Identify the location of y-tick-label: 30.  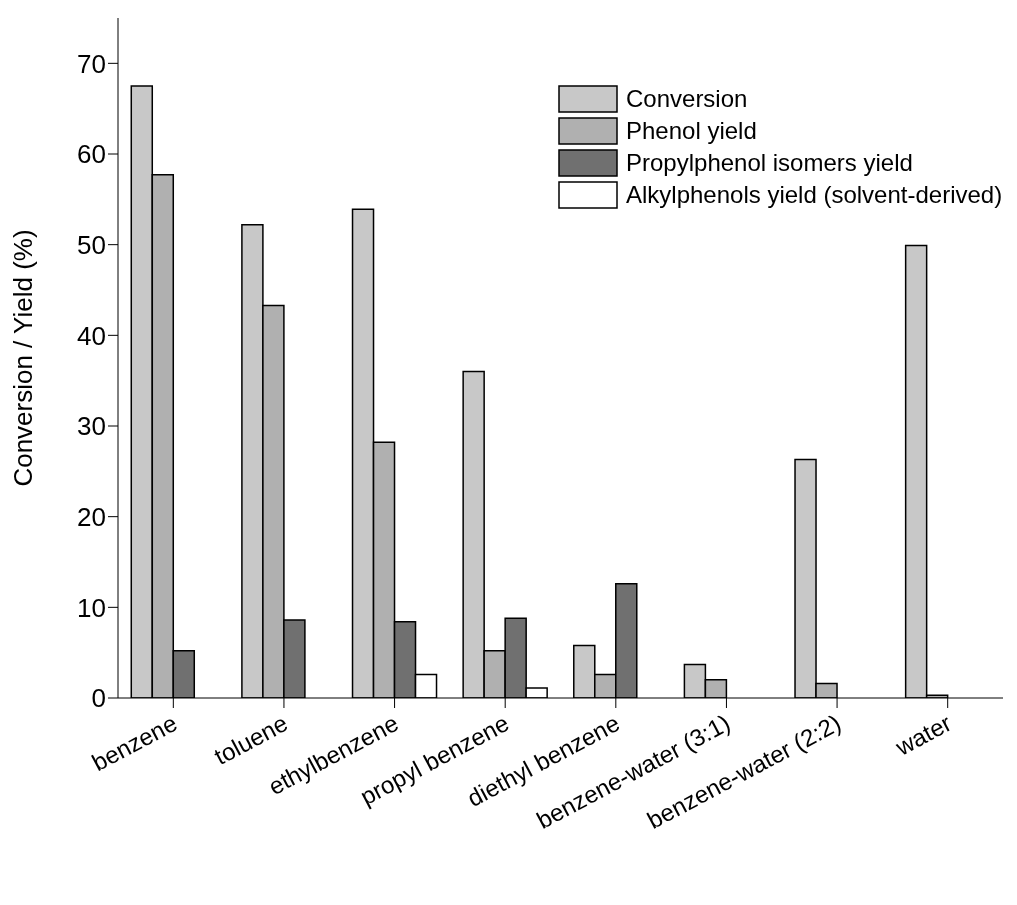
(91, 426).